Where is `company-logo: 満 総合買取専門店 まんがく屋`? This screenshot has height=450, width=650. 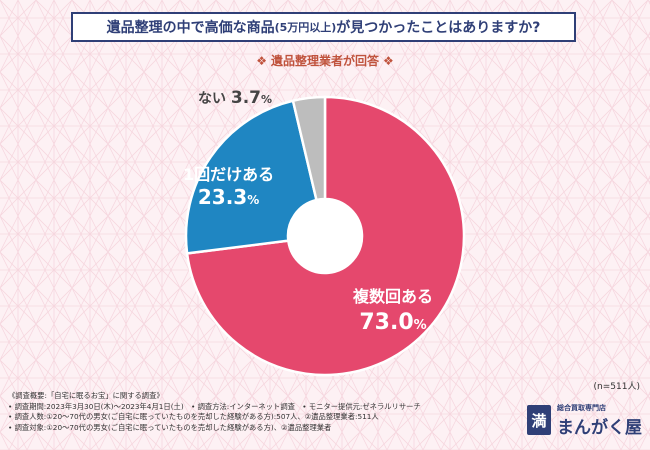
company-logo: 満 総合買取専門店 まんがく屋 is located at coordinates (586, 420).